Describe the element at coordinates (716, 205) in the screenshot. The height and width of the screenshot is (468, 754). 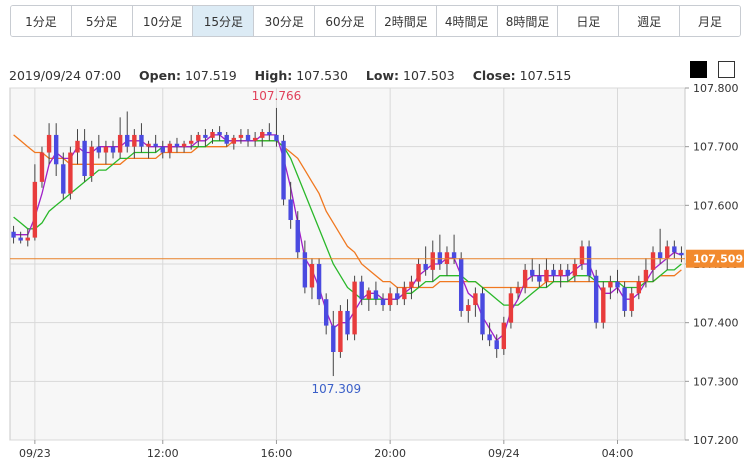
I see `y-tick-label: 107.600` at that location.